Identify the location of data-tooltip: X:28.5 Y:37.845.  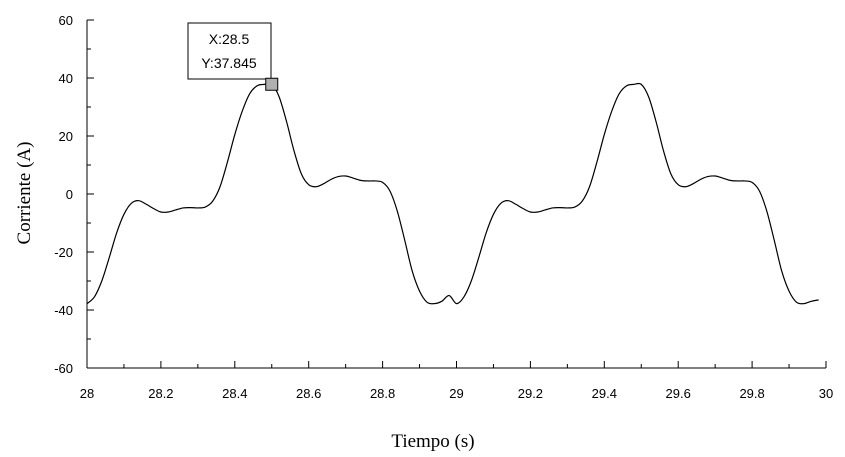
(233, 56).